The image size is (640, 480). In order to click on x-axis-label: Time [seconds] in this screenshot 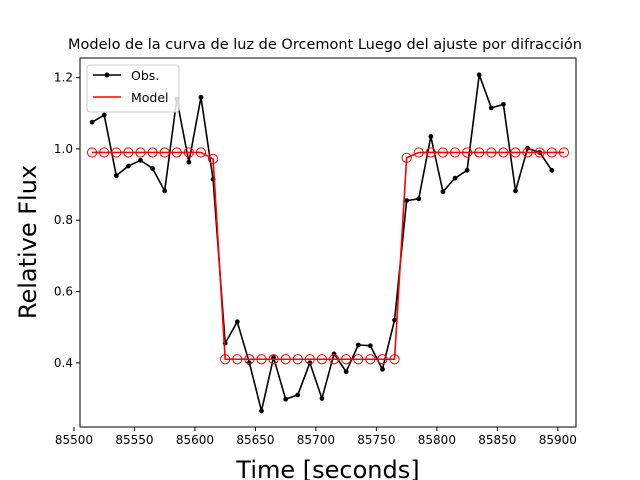, I will do `click(327, 468)`.